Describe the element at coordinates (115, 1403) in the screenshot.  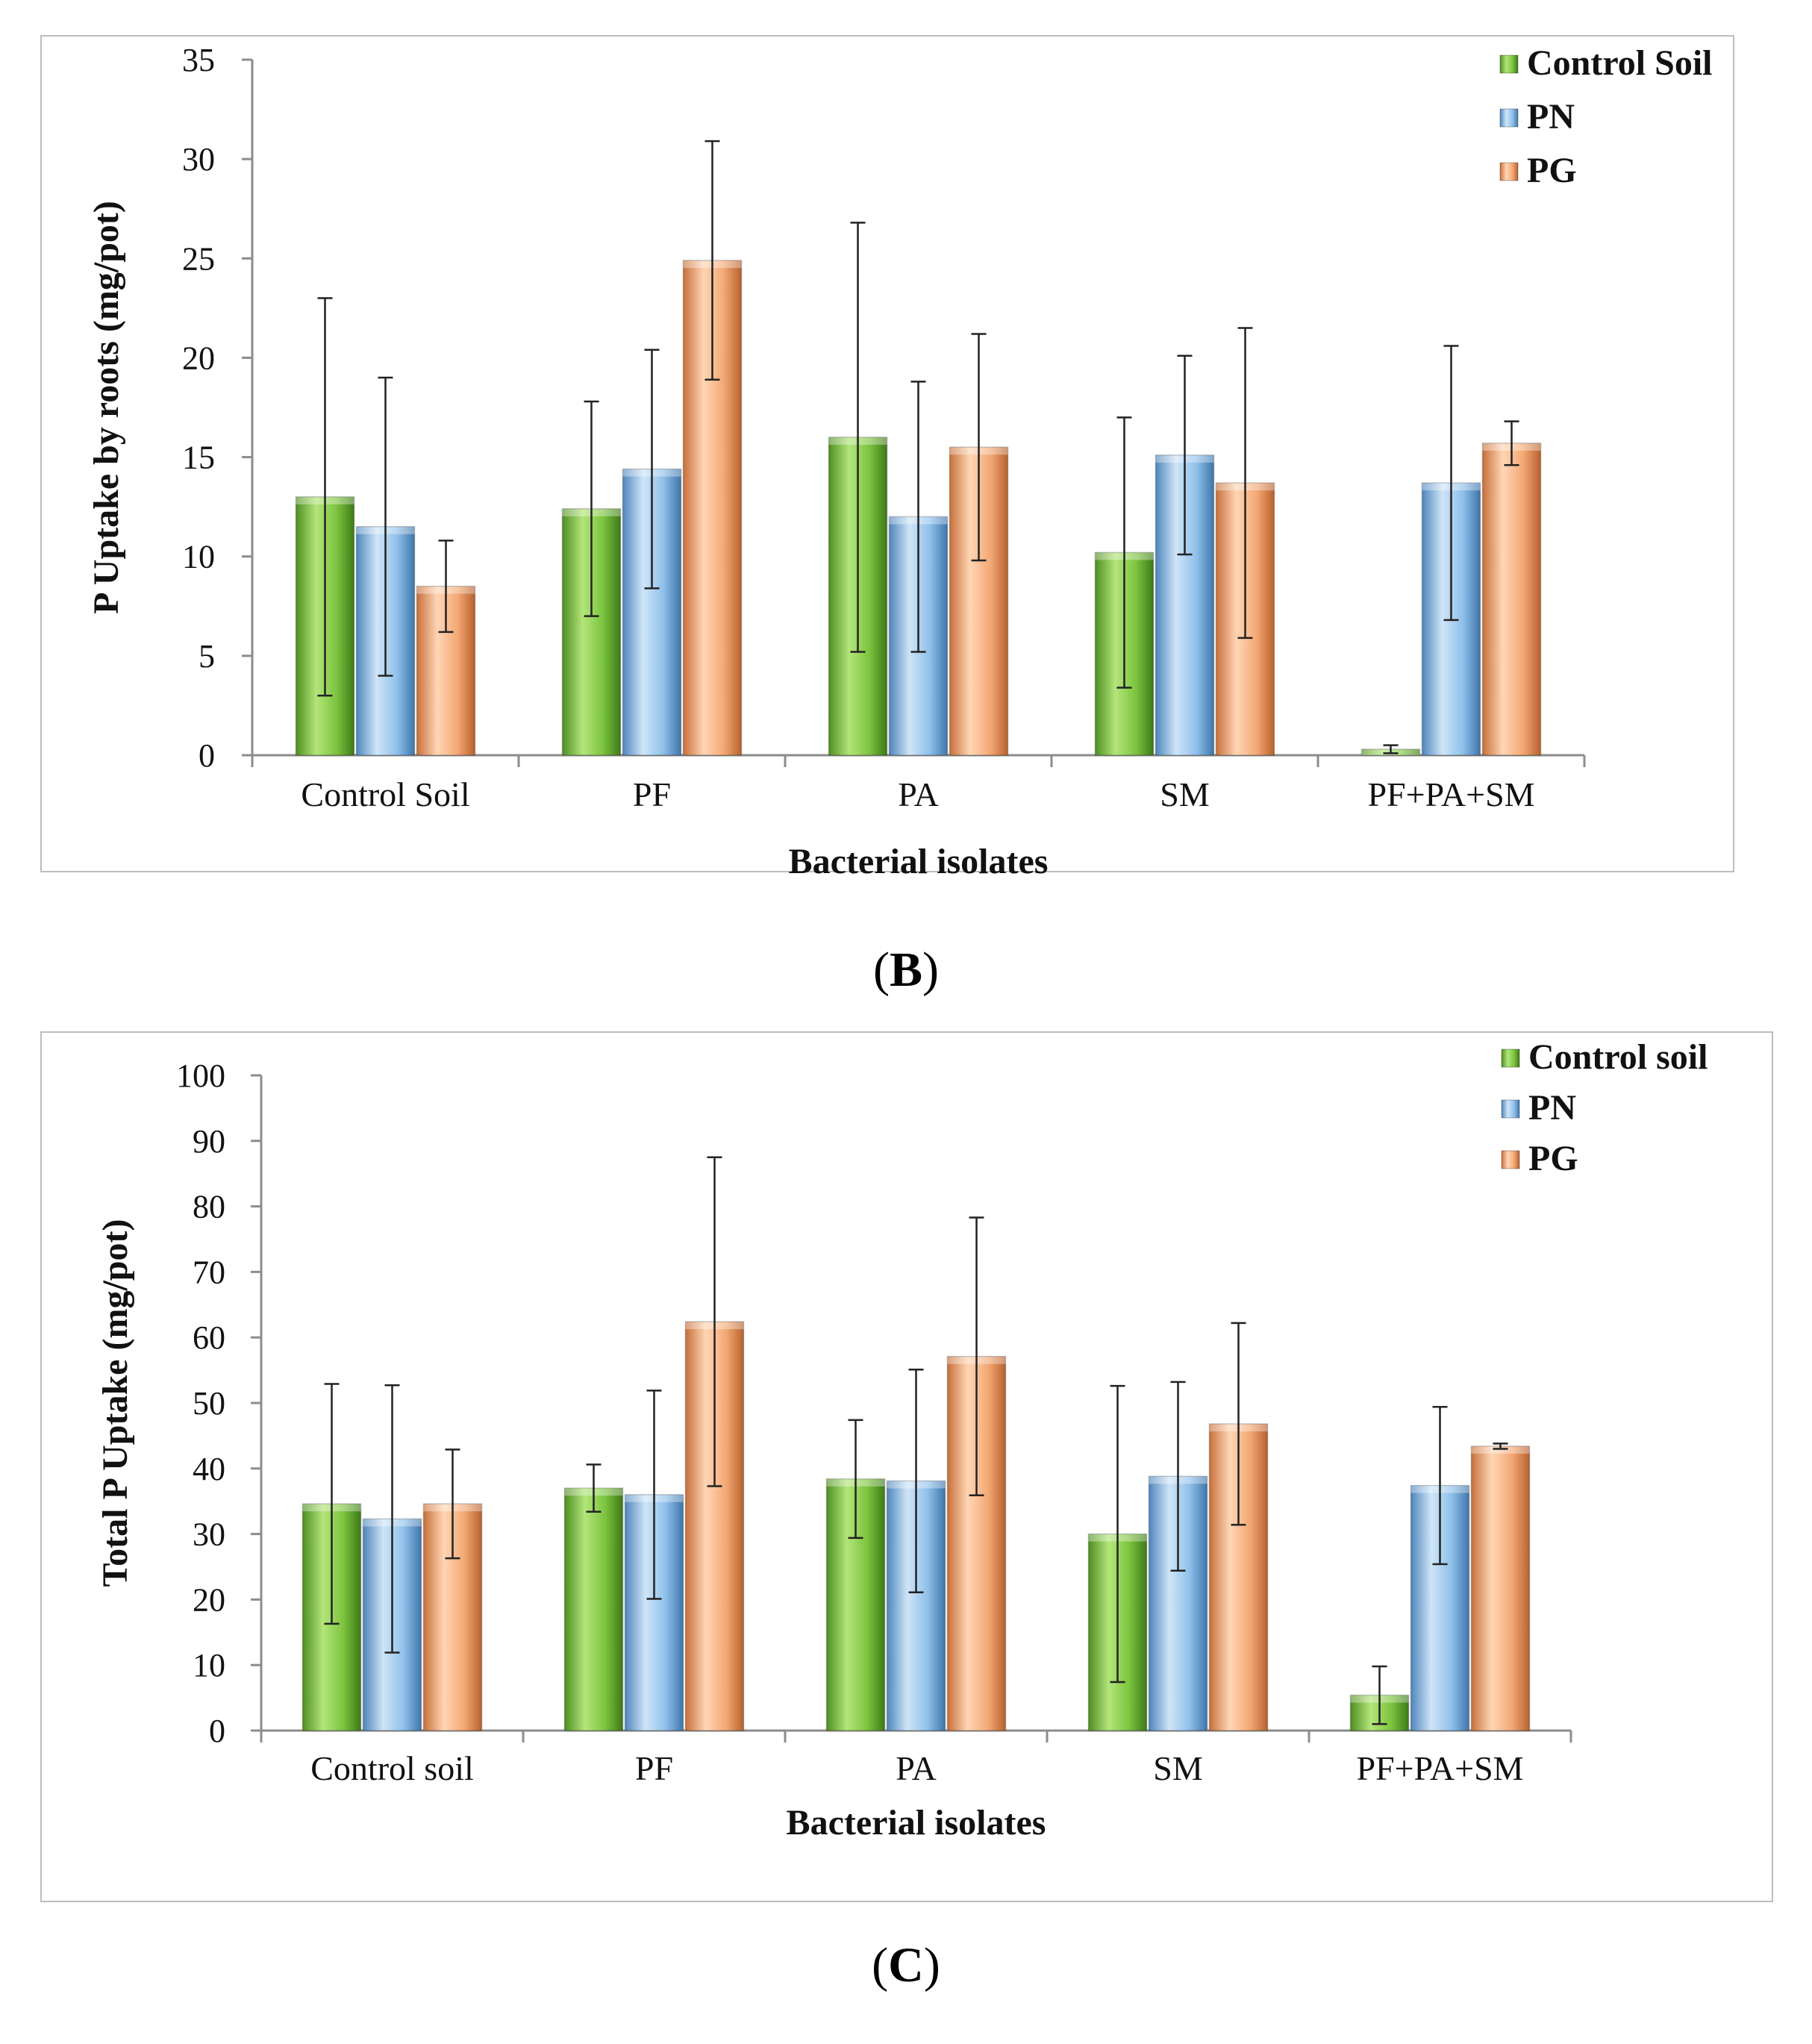
I see `y-axis-title: Total P Uptake (mg/pot)` at that location.